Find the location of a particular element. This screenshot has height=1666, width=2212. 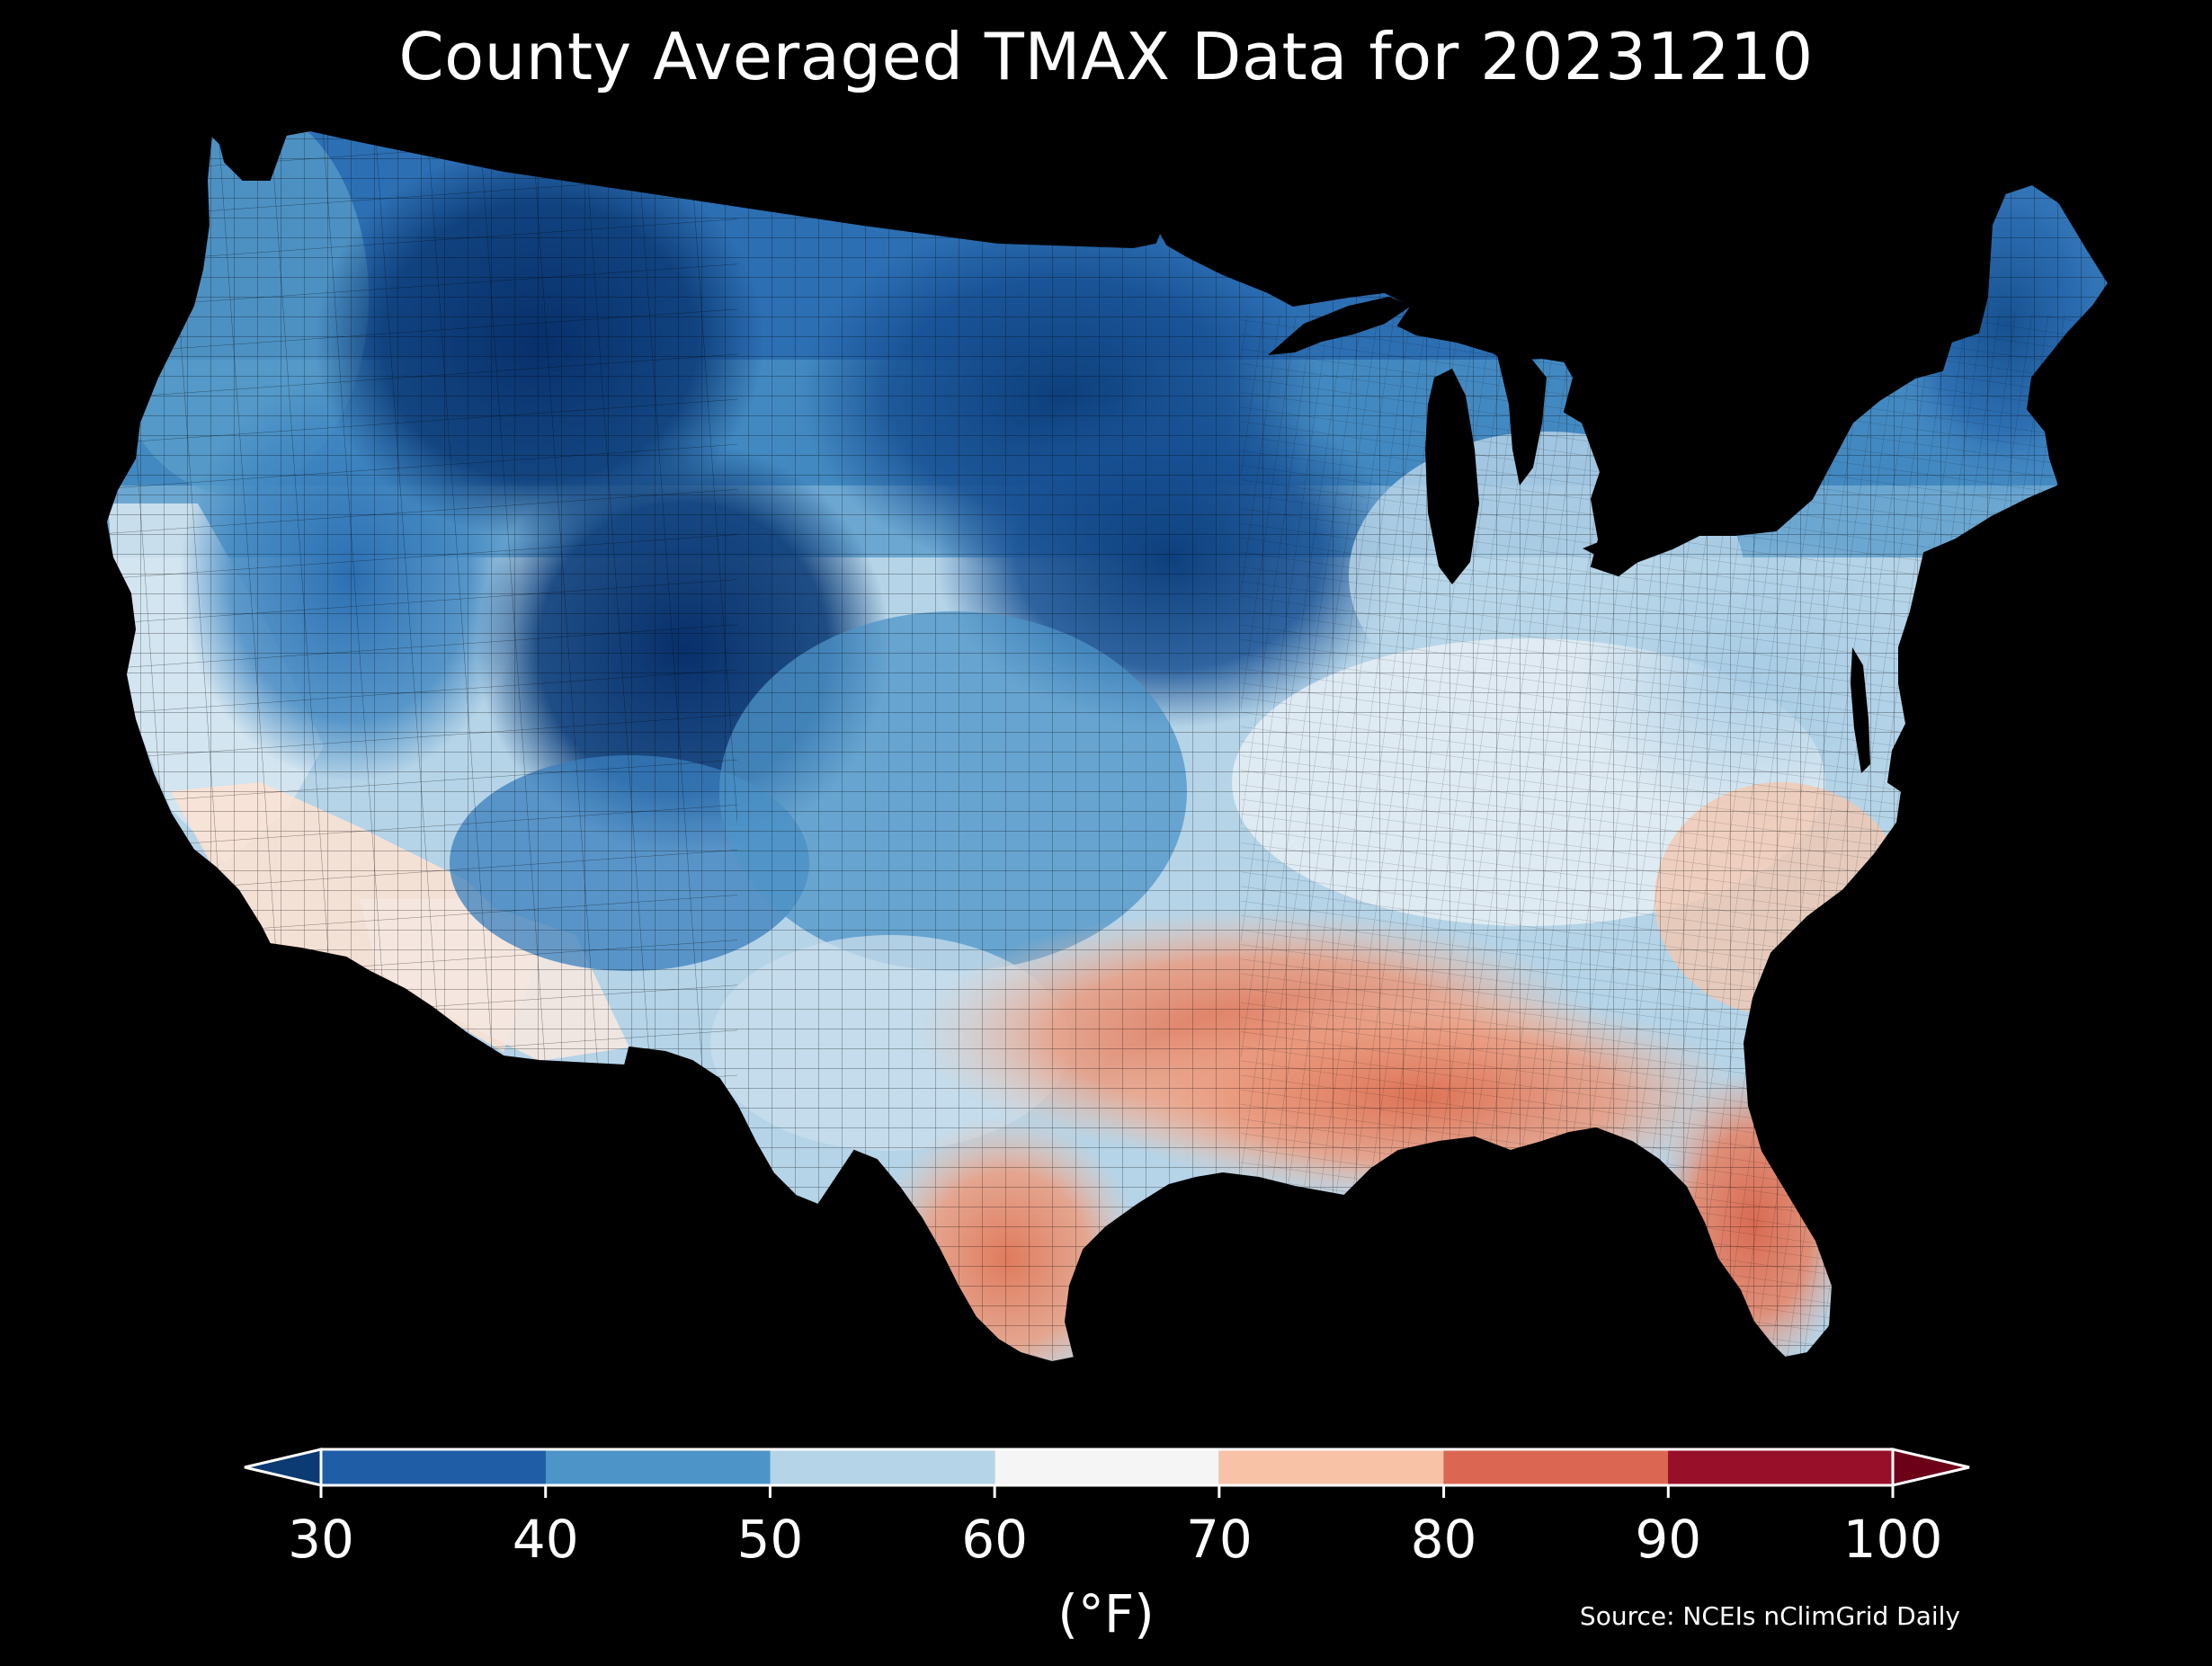

lake-erie is located at coordinates (1636, 541).